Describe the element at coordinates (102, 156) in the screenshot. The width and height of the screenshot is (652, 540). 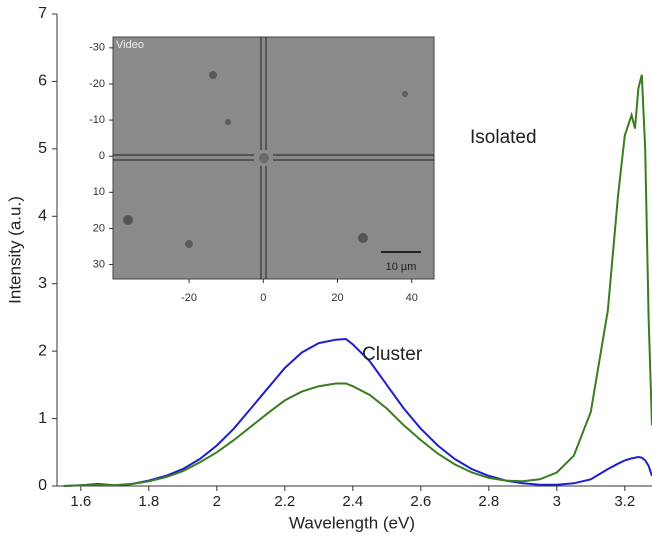
I see `inset-y-tick-label: 0` at that location.